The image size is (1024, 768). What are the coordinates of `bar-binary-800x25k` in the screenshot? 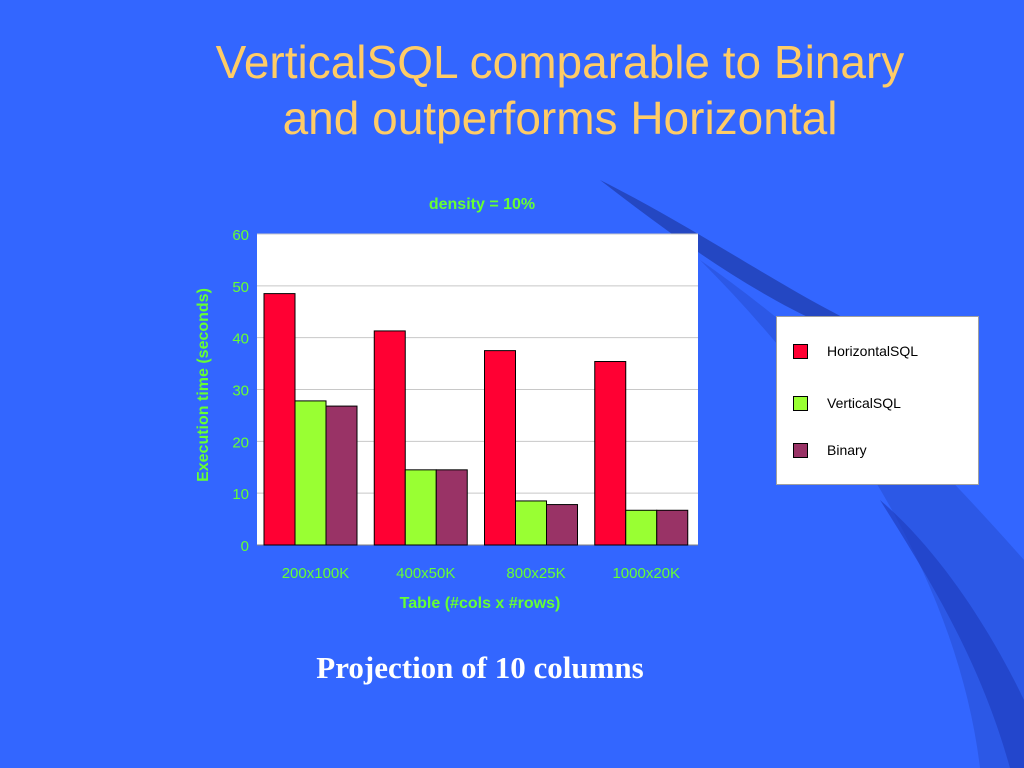 It's located at (562, 525).